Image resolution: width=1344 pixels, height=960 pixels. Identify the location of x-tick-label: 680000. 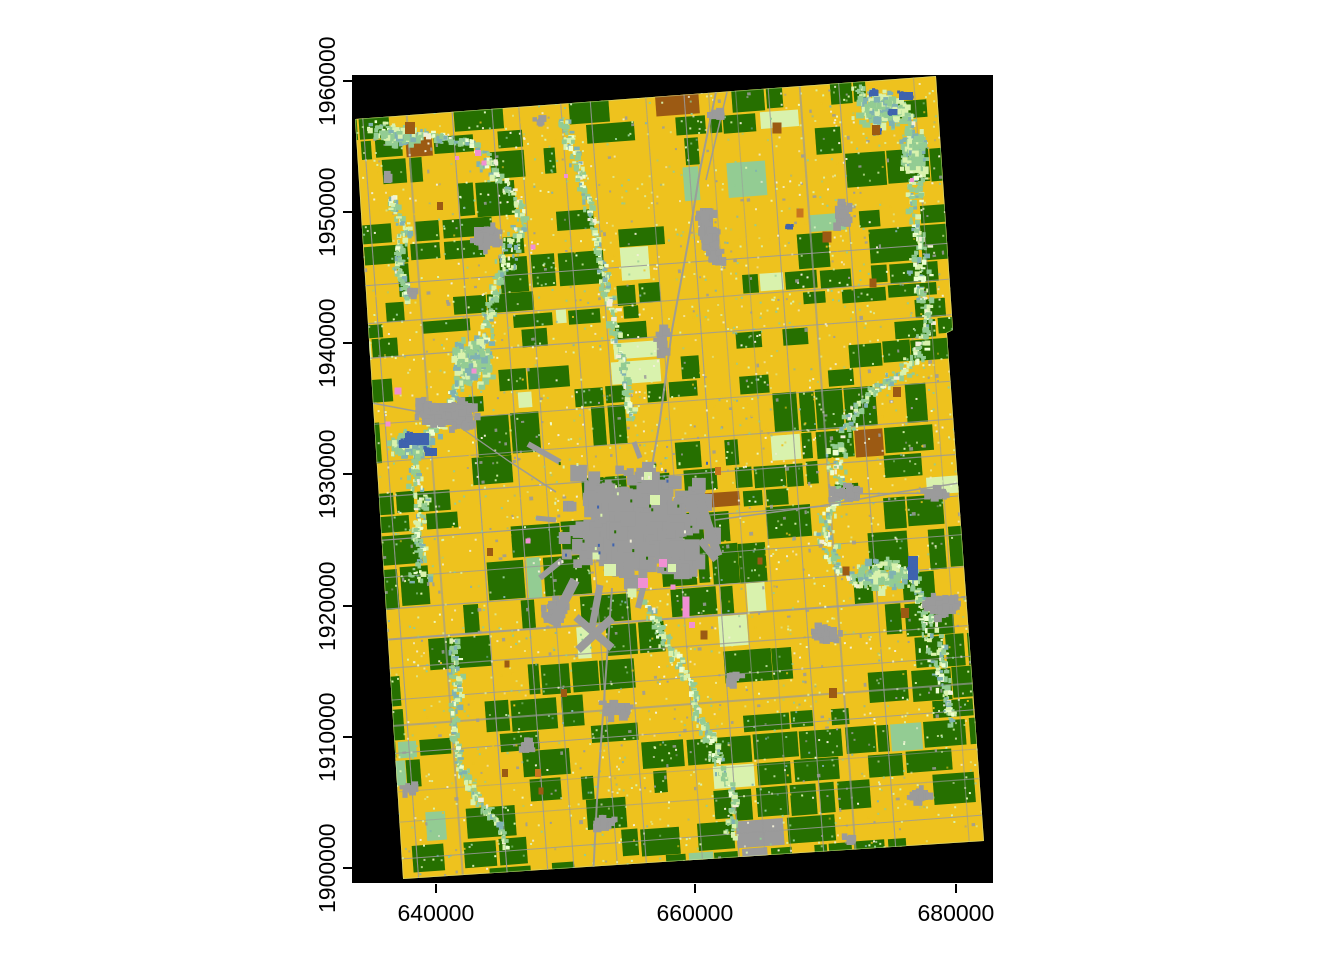
(956, 913).